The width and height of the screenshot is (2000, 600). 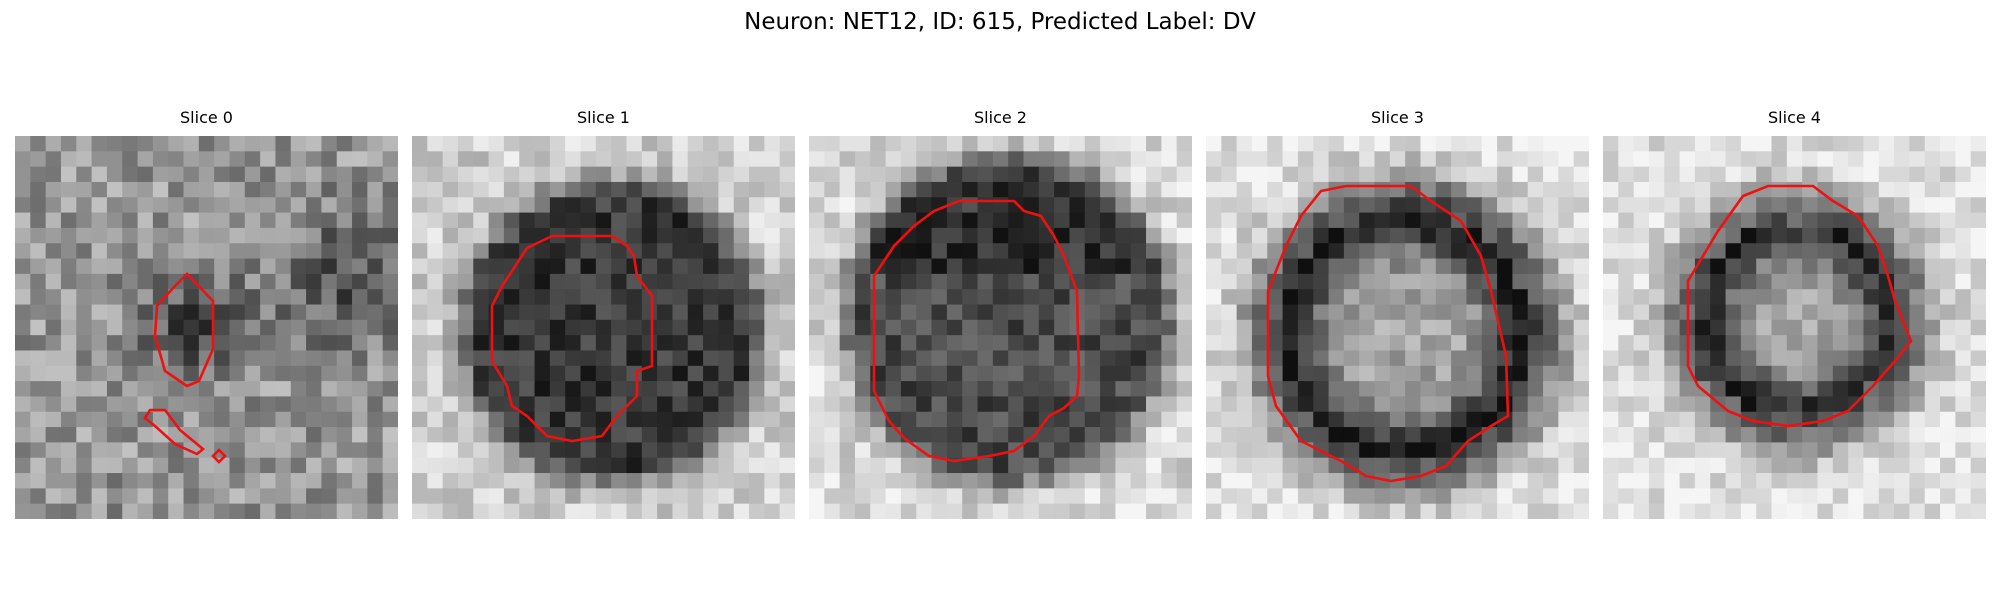 I want to click on slice-title-1: Slice 1, so click(x=603, y=117).